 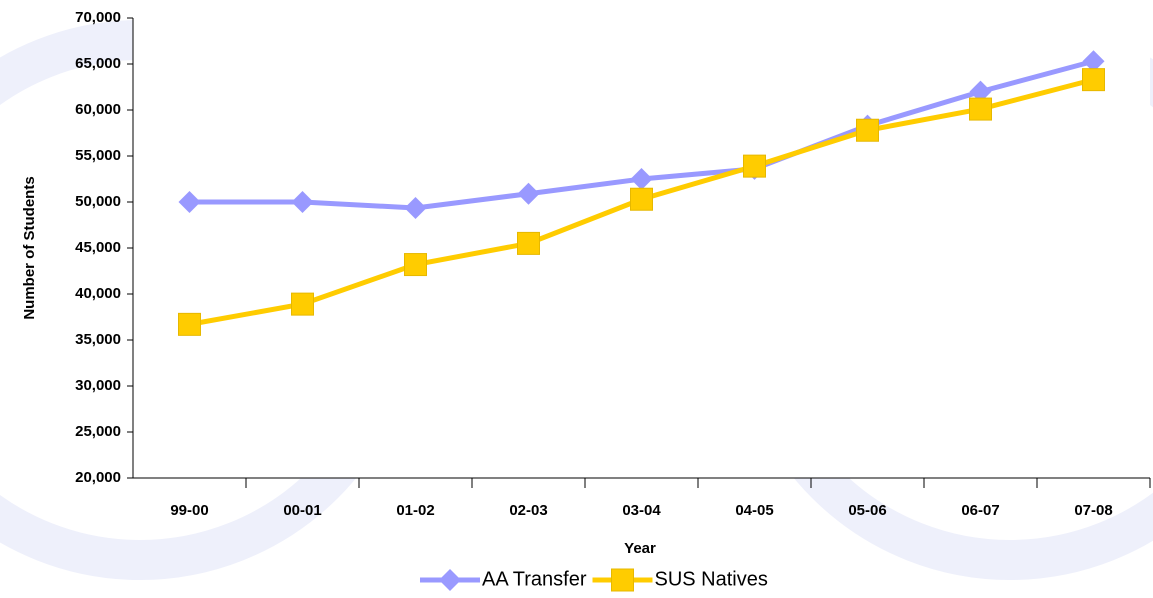 I want to click on y-tick-label: 25,000, so click(x=98, y=431).